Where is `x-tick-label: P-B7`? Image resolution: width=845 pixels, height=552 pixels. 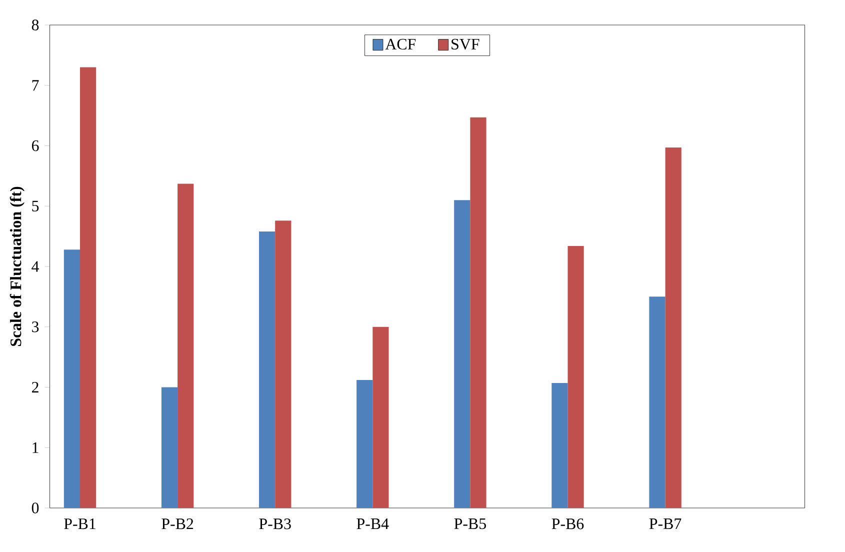 x-tick-label: P-B7 is located at coordinates (665, 523).